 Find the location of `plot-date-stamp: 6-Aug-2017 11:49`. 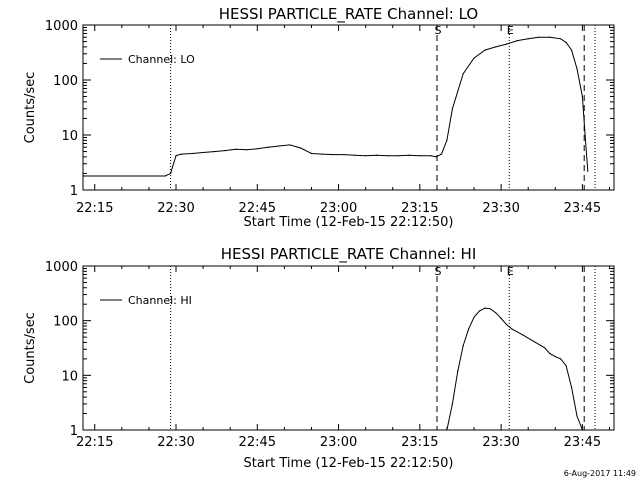

plot-date-stamp: 6-Aug-2017 11:49 is located at coordinates (599, 473).